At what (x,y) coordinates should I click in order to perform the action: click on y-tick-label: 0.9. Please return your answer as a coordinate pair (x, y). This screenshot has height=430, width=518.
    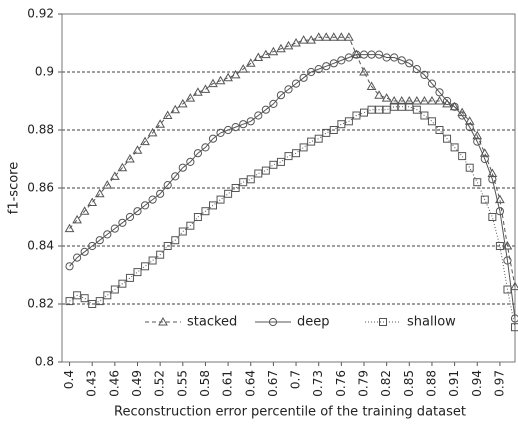
    Looking at the image, I should click on (44, 72).